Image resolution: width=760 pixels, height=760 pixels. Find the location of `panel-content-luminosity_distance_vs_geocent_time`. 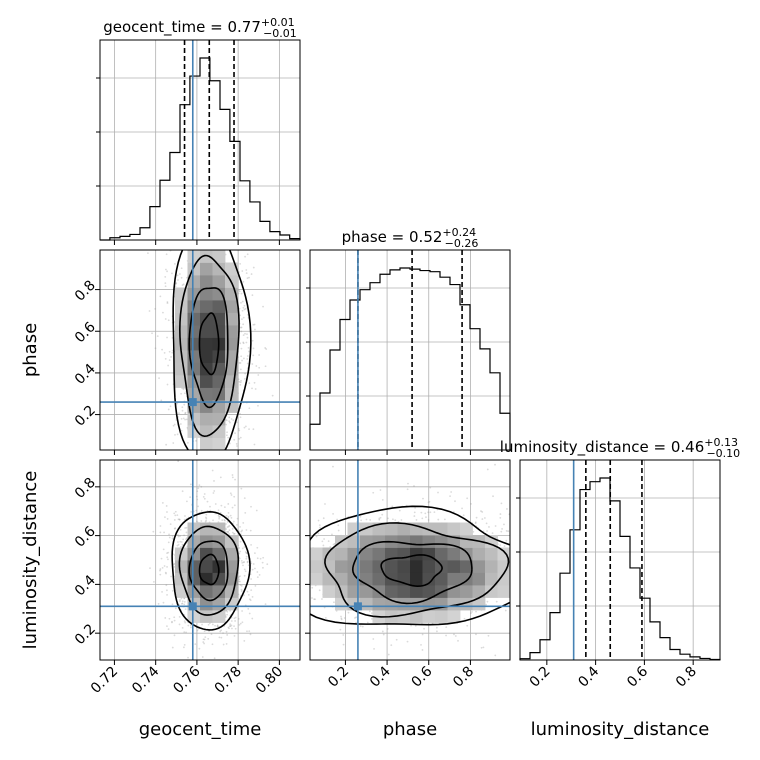

panel-content-luminosity_distance_vs_geocent_time is located at coordinates (200, 560).